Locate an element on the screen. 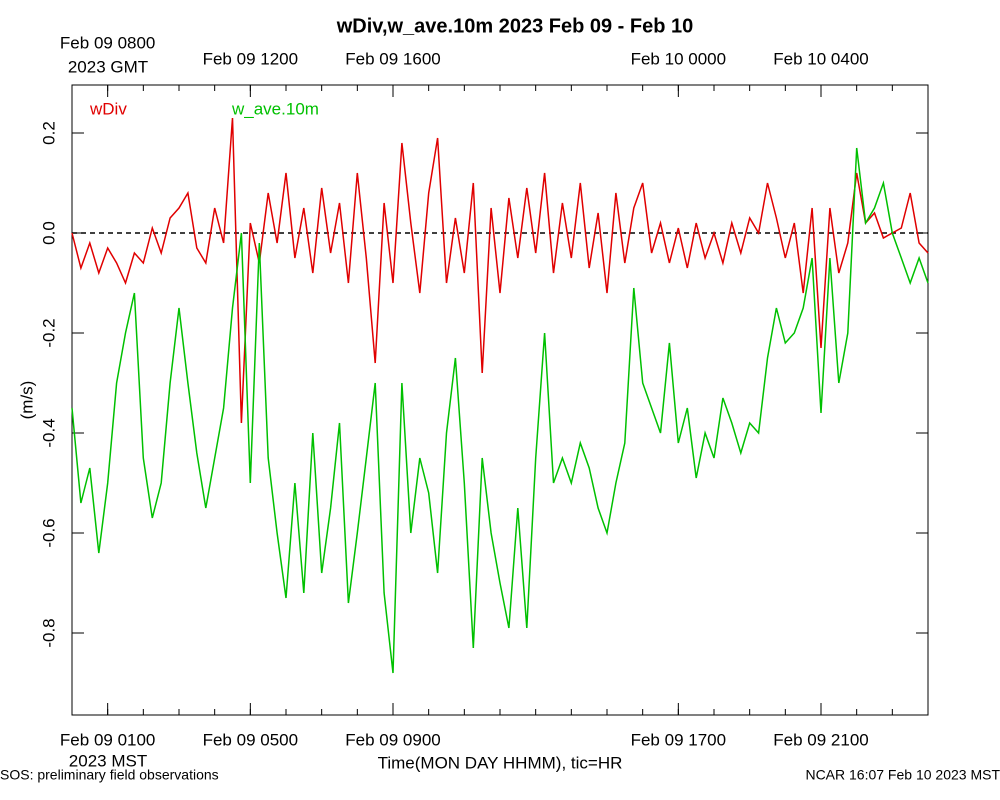 Image resolution: width=1000 pixels, height=800 pixels. y-tick-label: -0.6 is located at coordinates (48, 532).